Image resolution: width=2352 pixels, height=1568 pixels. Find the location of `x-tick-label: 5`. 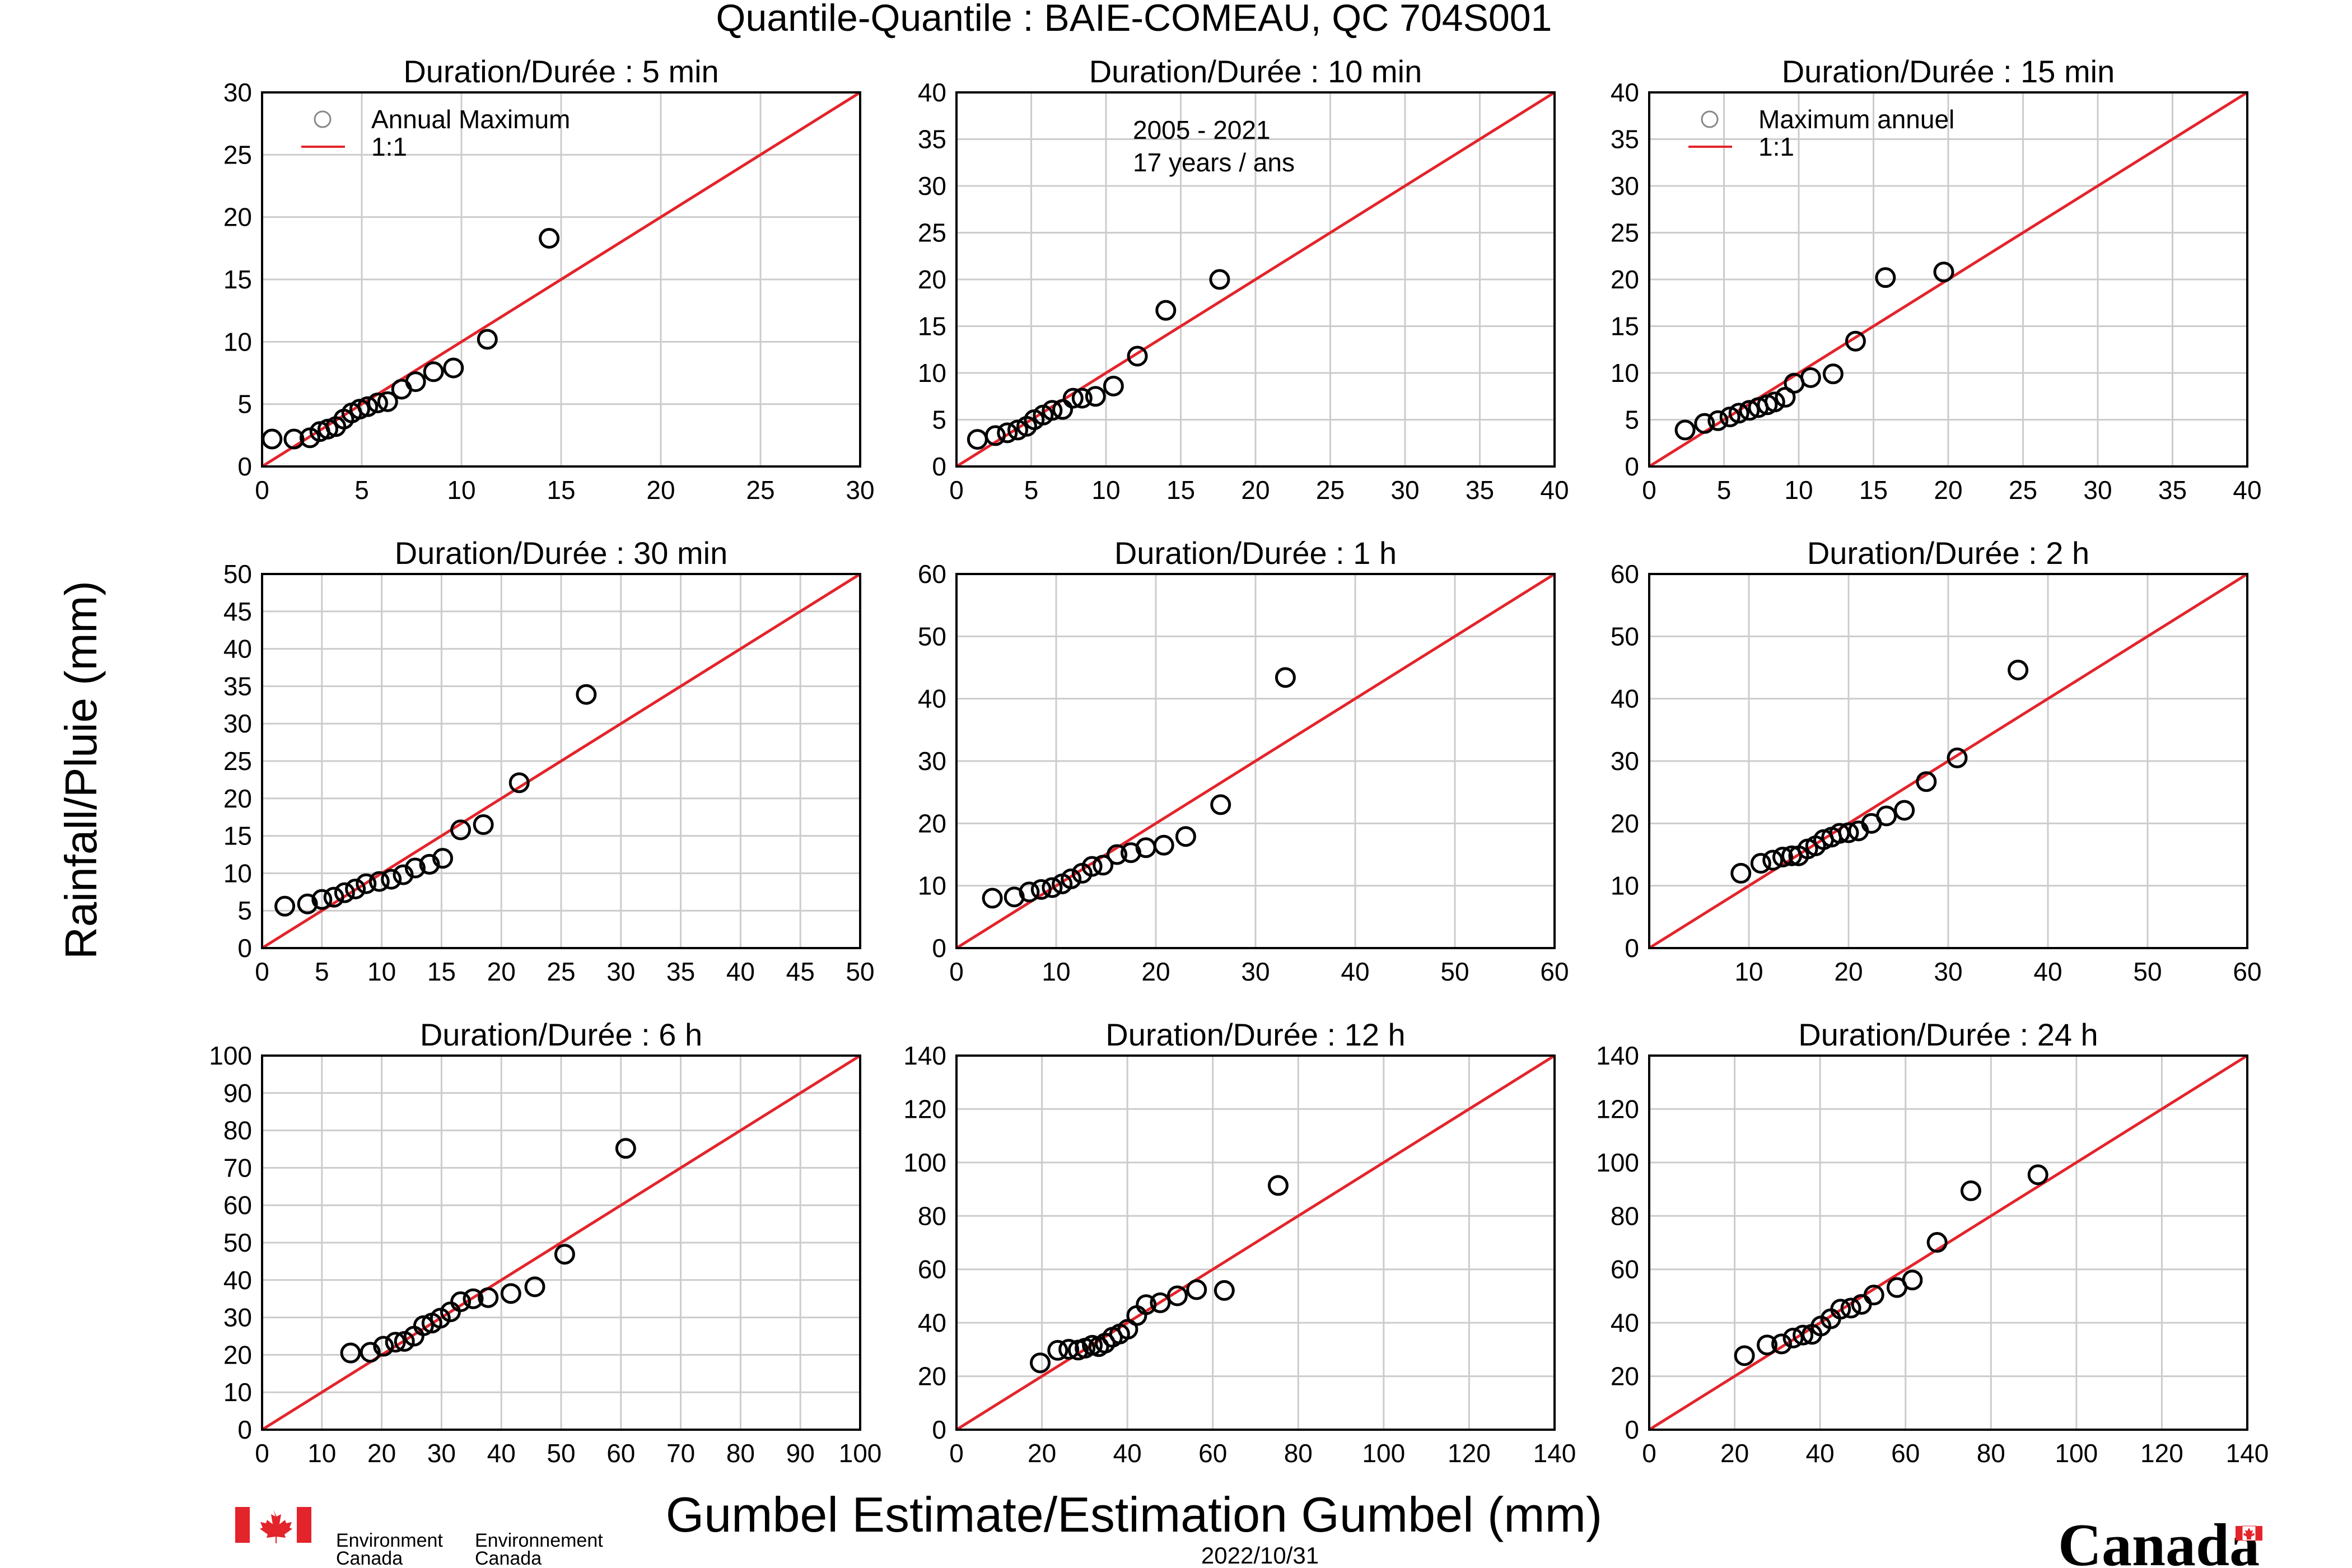

x-tick-label: 5 is located at coordinates (1725, 490).